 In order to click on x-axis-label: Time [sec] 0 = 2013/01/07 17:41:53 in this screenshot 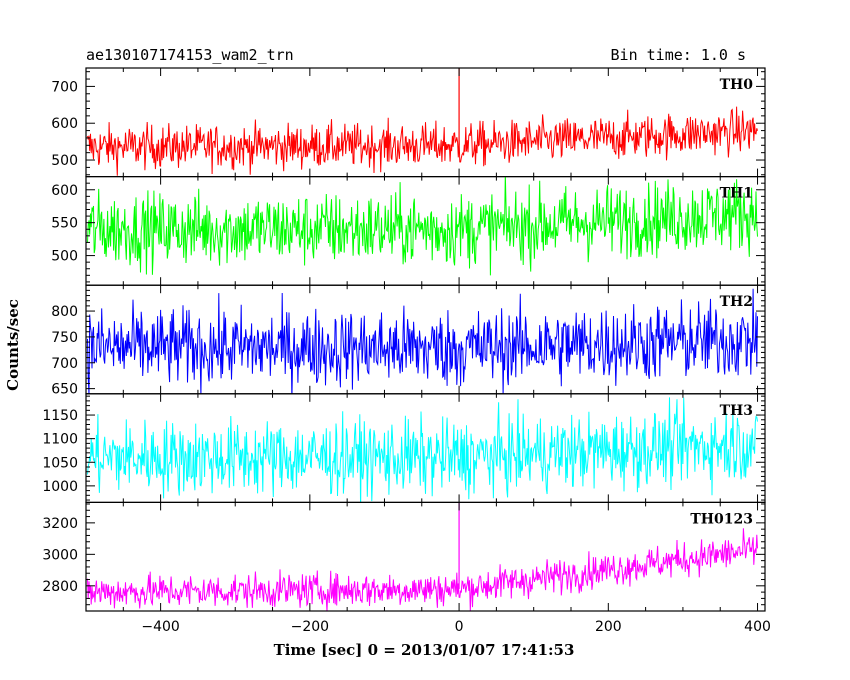, I will do `click(424, 650)`.